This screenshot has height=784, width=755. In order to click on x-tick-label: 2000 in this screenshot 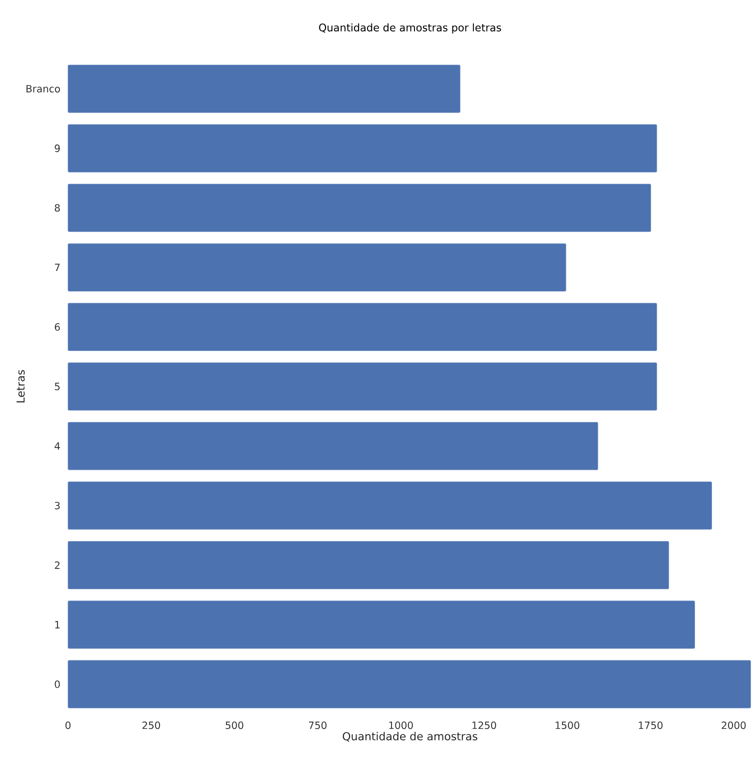, I will do `click(734, 726)`.